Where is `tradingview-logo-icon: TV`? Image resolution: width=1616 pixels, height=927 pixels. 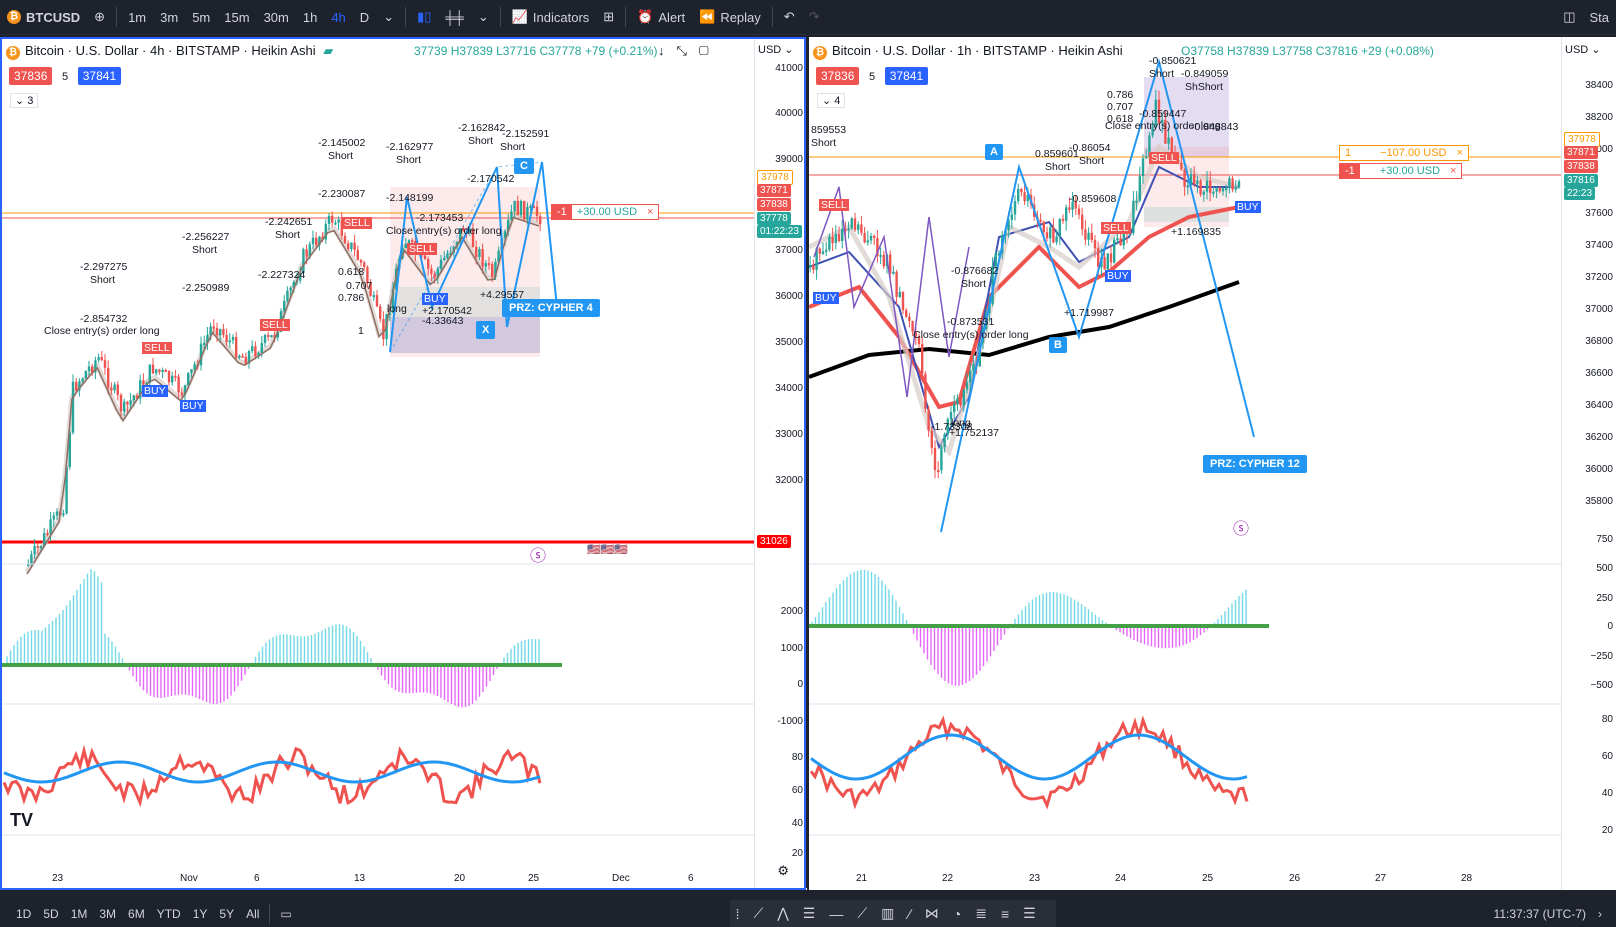 tradingview-logo-icon: TV is located at coordinates (22, 820).